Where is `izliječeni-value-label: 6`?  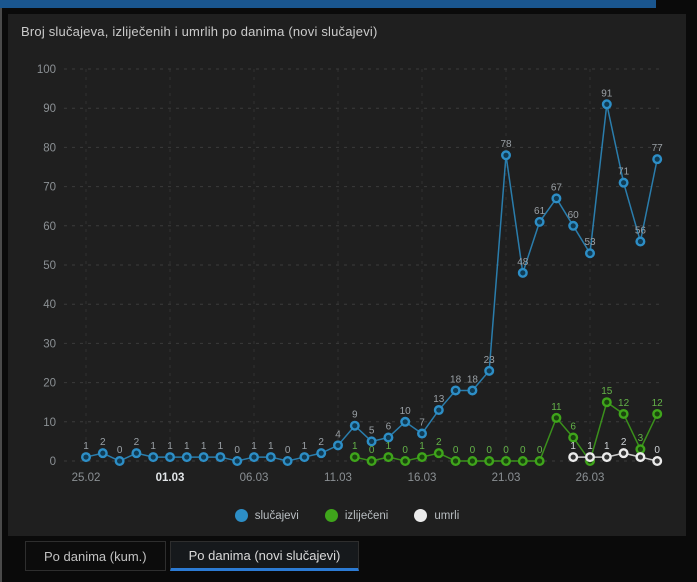
izliječeni-value-label: 6 is located at coordinates (573, 426).